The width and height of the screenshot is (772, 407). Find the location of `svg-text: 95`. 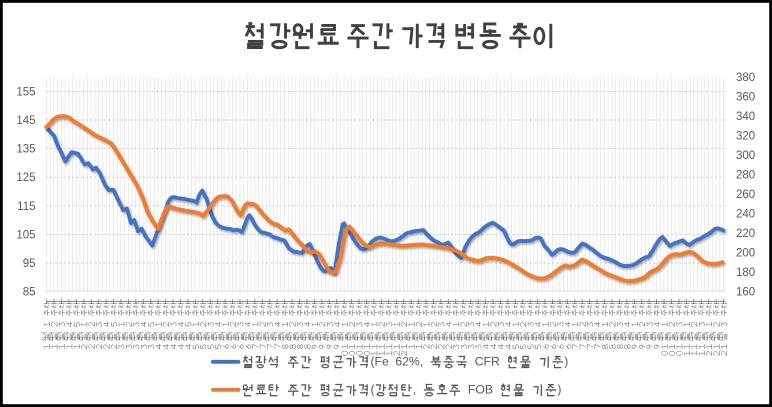

svg-text: 95 is located at coordinates (29, 264).